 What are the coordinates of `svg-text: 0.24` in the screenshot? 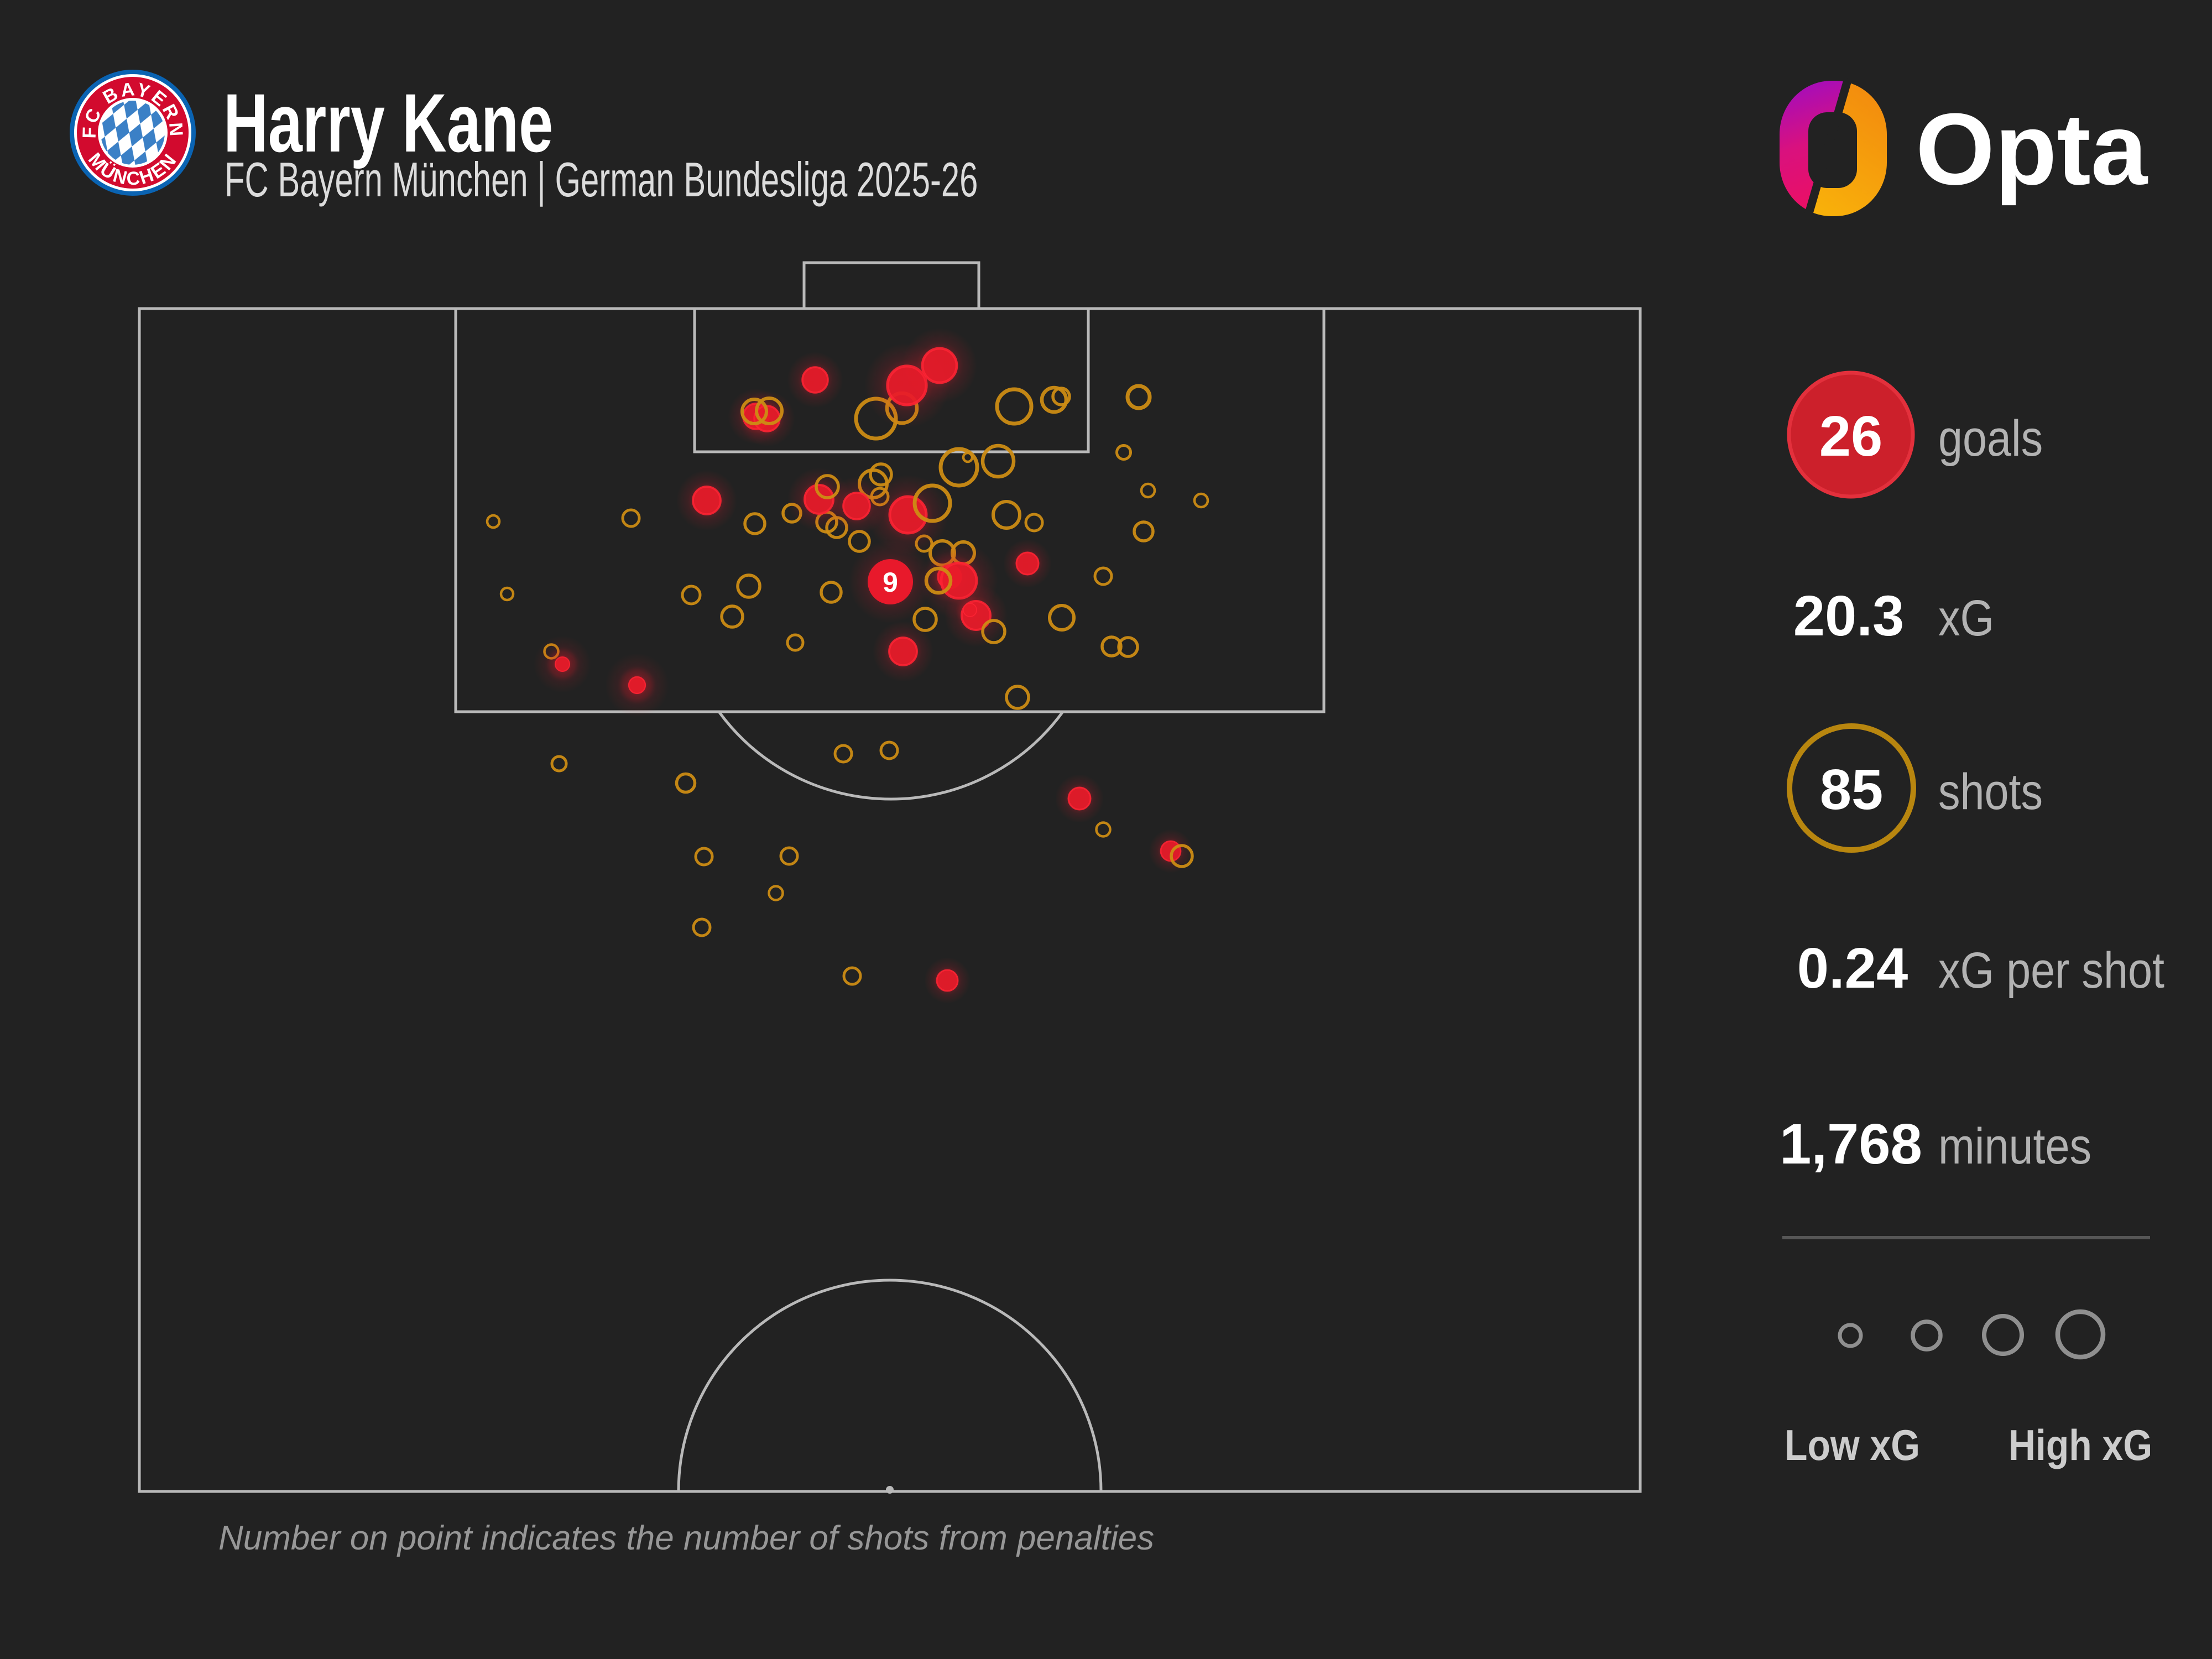 It's located at (1853, 968).